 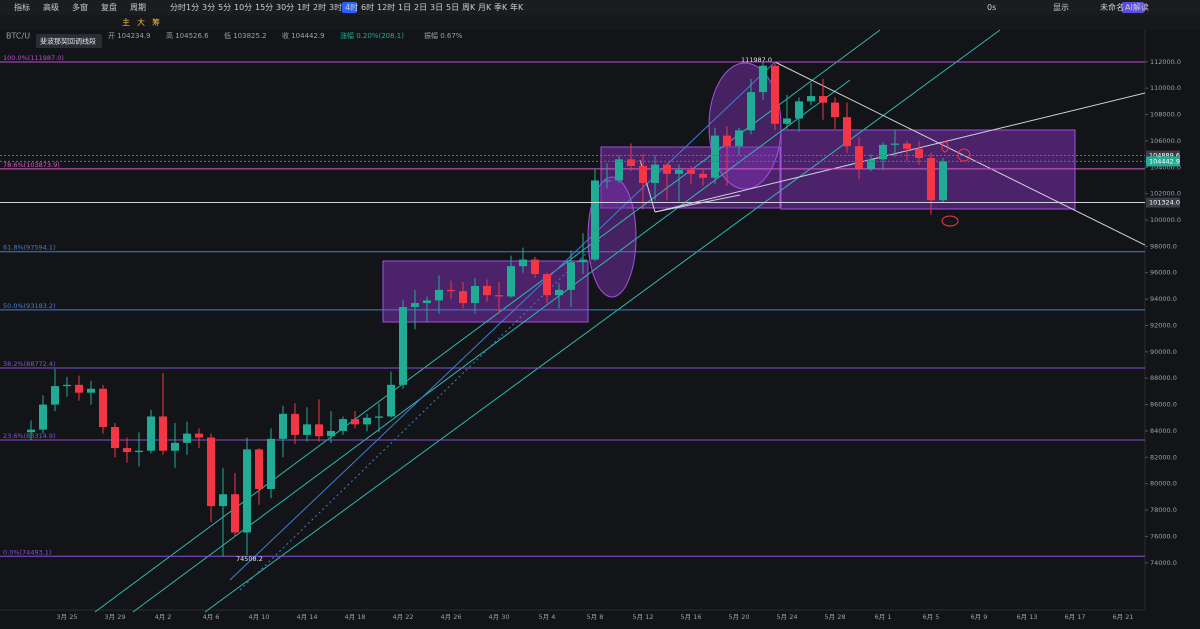 I want to click on toolbar-right: 显示, so click(x=1061, y=7).